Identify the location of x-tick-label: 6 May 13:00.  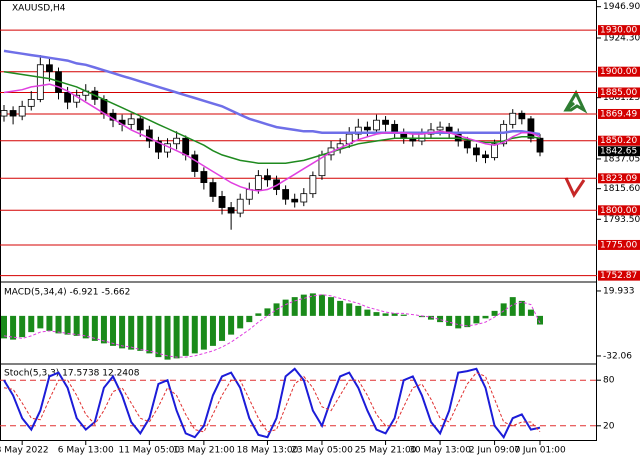
(86, 451).